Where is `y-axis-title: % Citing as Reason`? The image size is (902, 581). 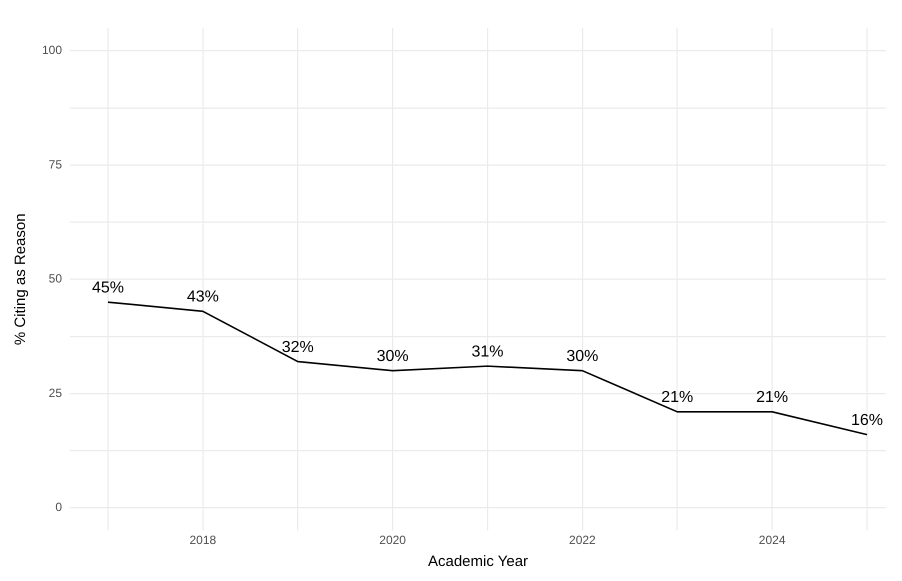 y-axis-title: % Citing as Reason is located at coordinates (21, 279).